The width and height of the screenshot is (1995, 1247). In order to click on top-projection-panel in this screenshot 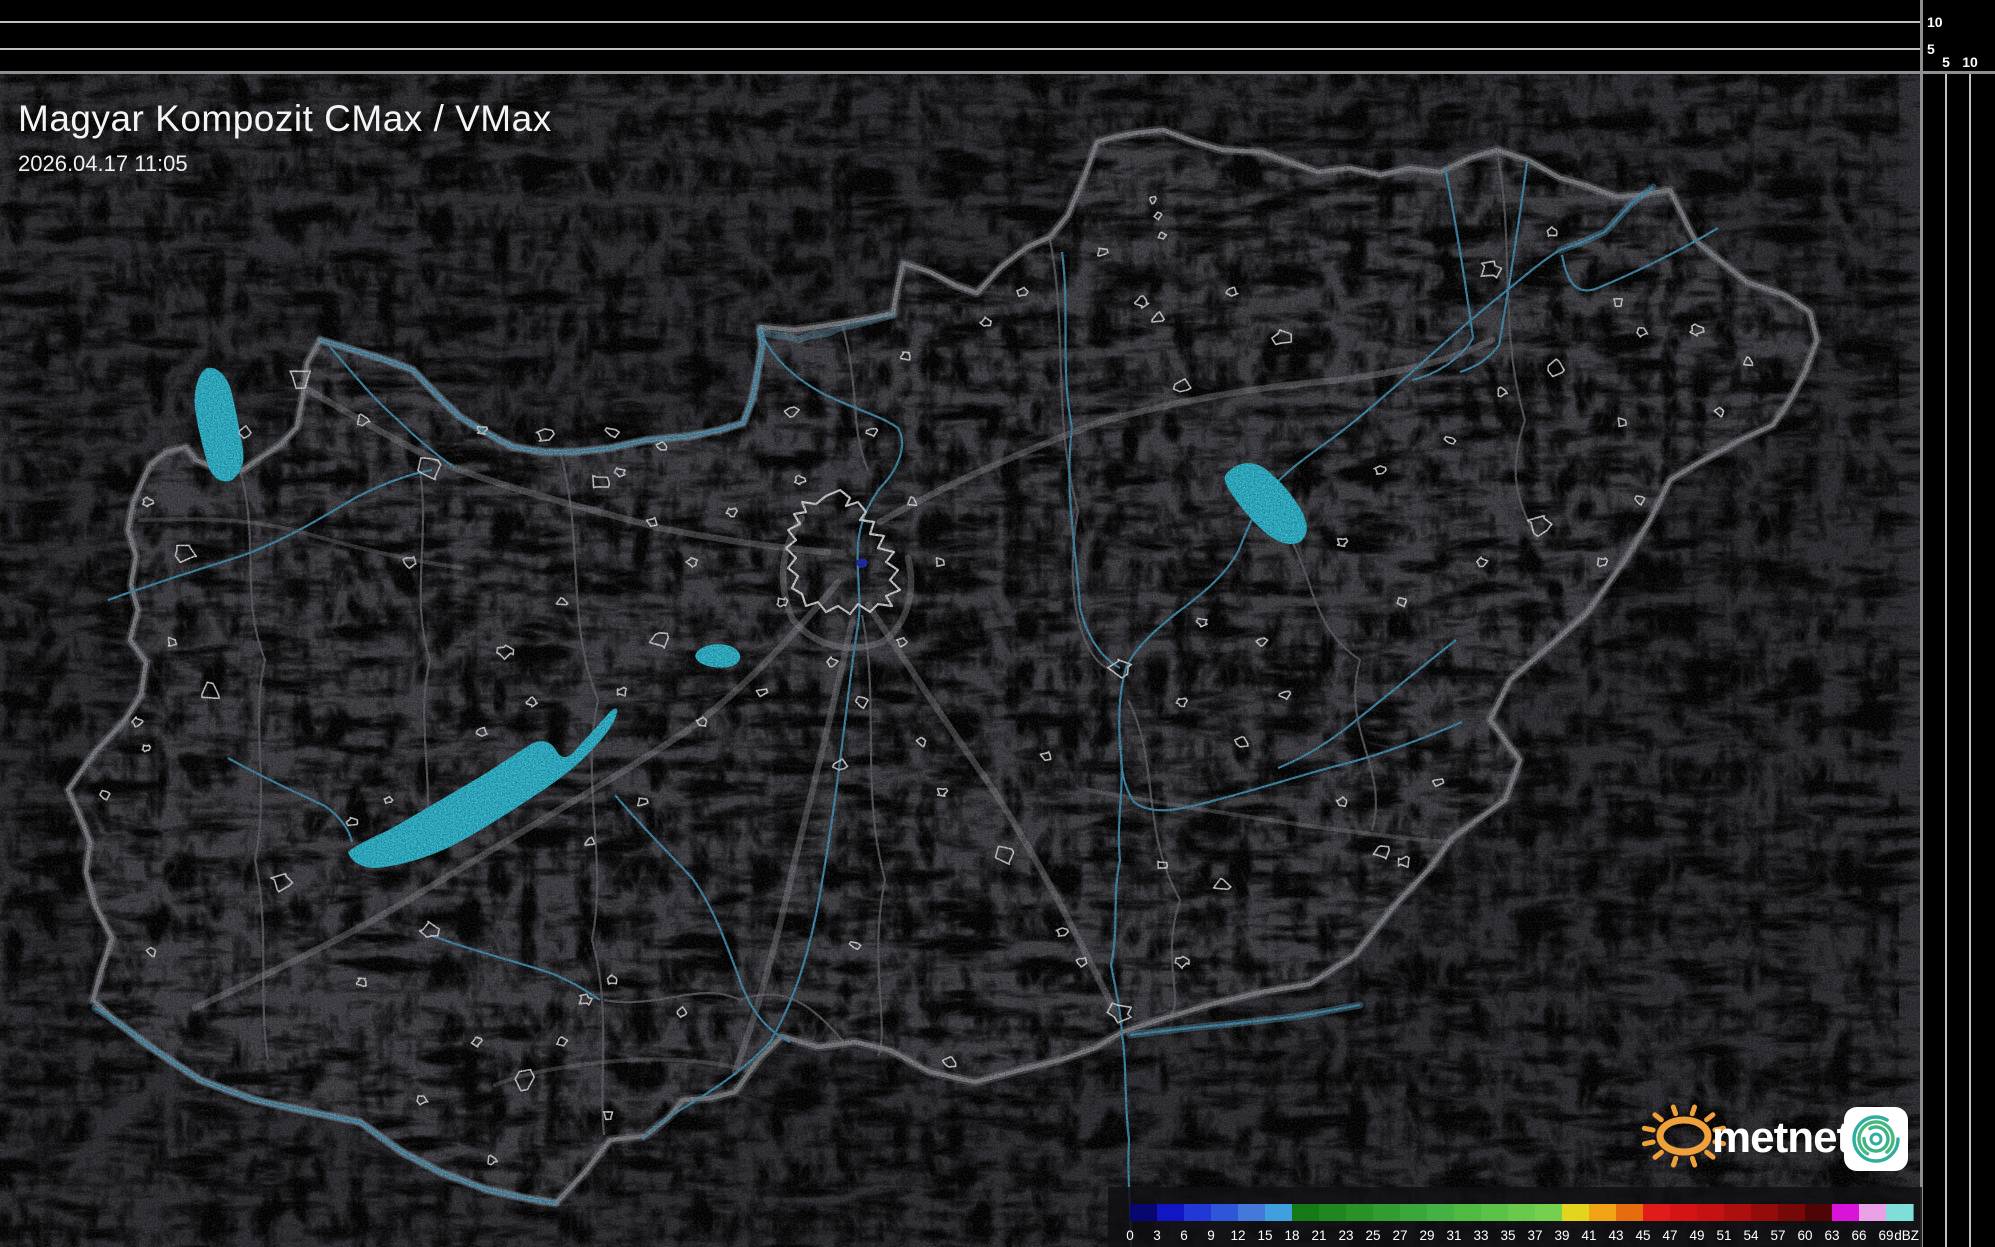, I will do `click(960, 35)`.